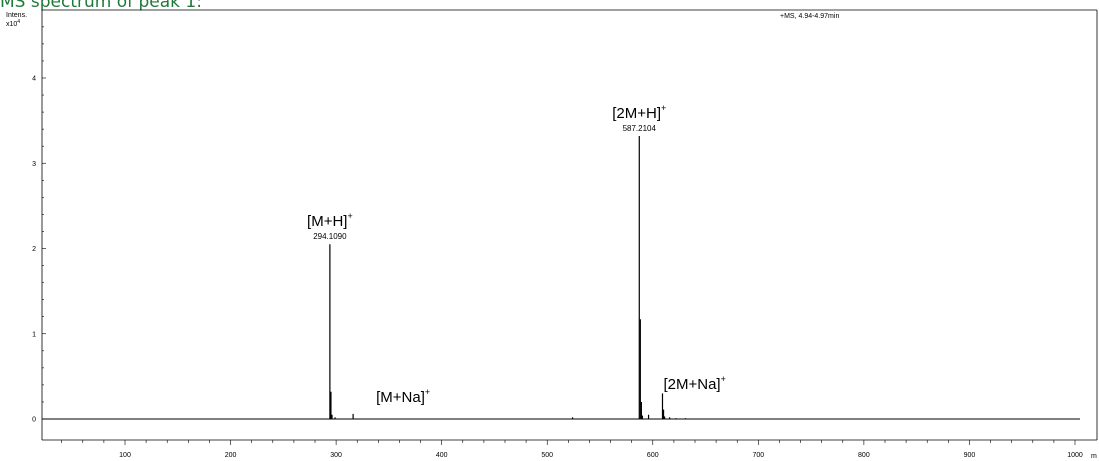  What do you see at coordinates (1094, 456) in the screenshot?
I see `x-axis-unit-label: m` at bounding box center [1094, 456].